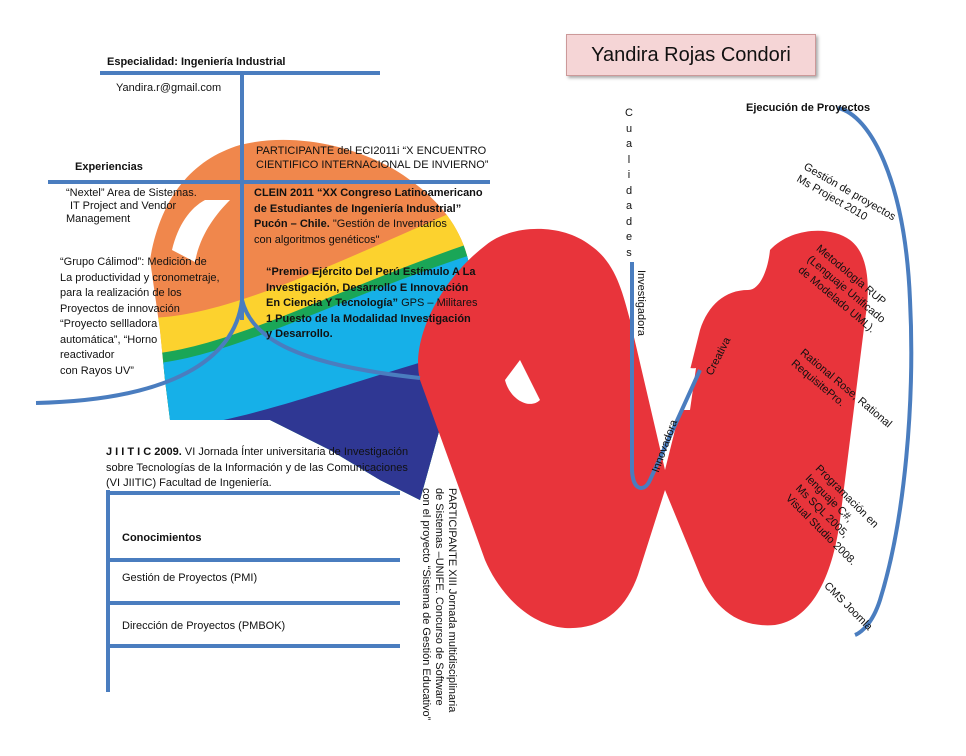 The width and height of the screenshot is (966, 756). I want to click on experience-title: Experiencias, so click(109, 167).